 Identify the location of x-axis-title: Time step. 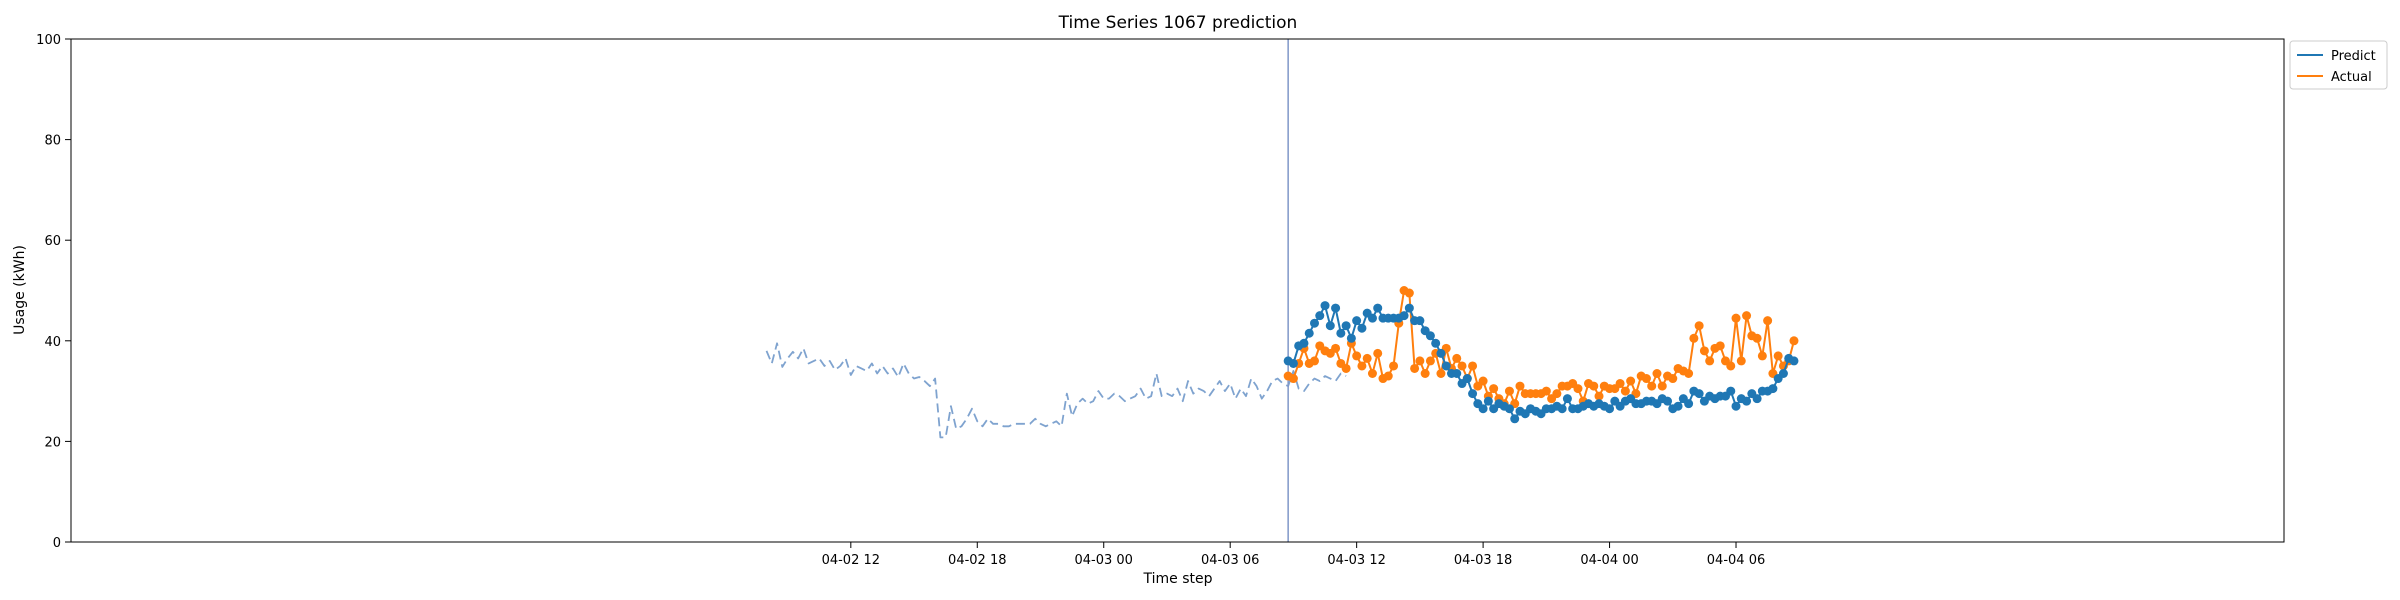
(1178, 579).